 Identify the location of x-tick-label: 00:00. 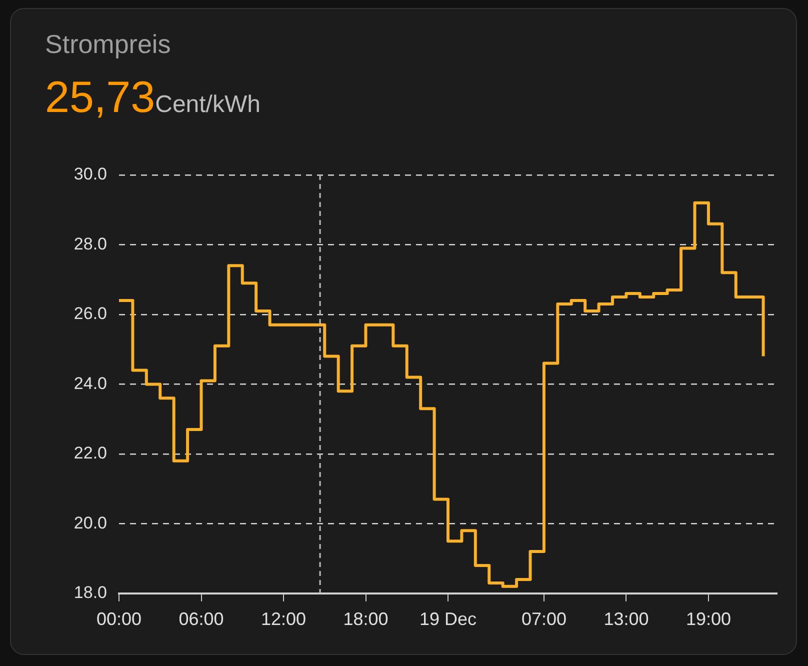
(119, 619).